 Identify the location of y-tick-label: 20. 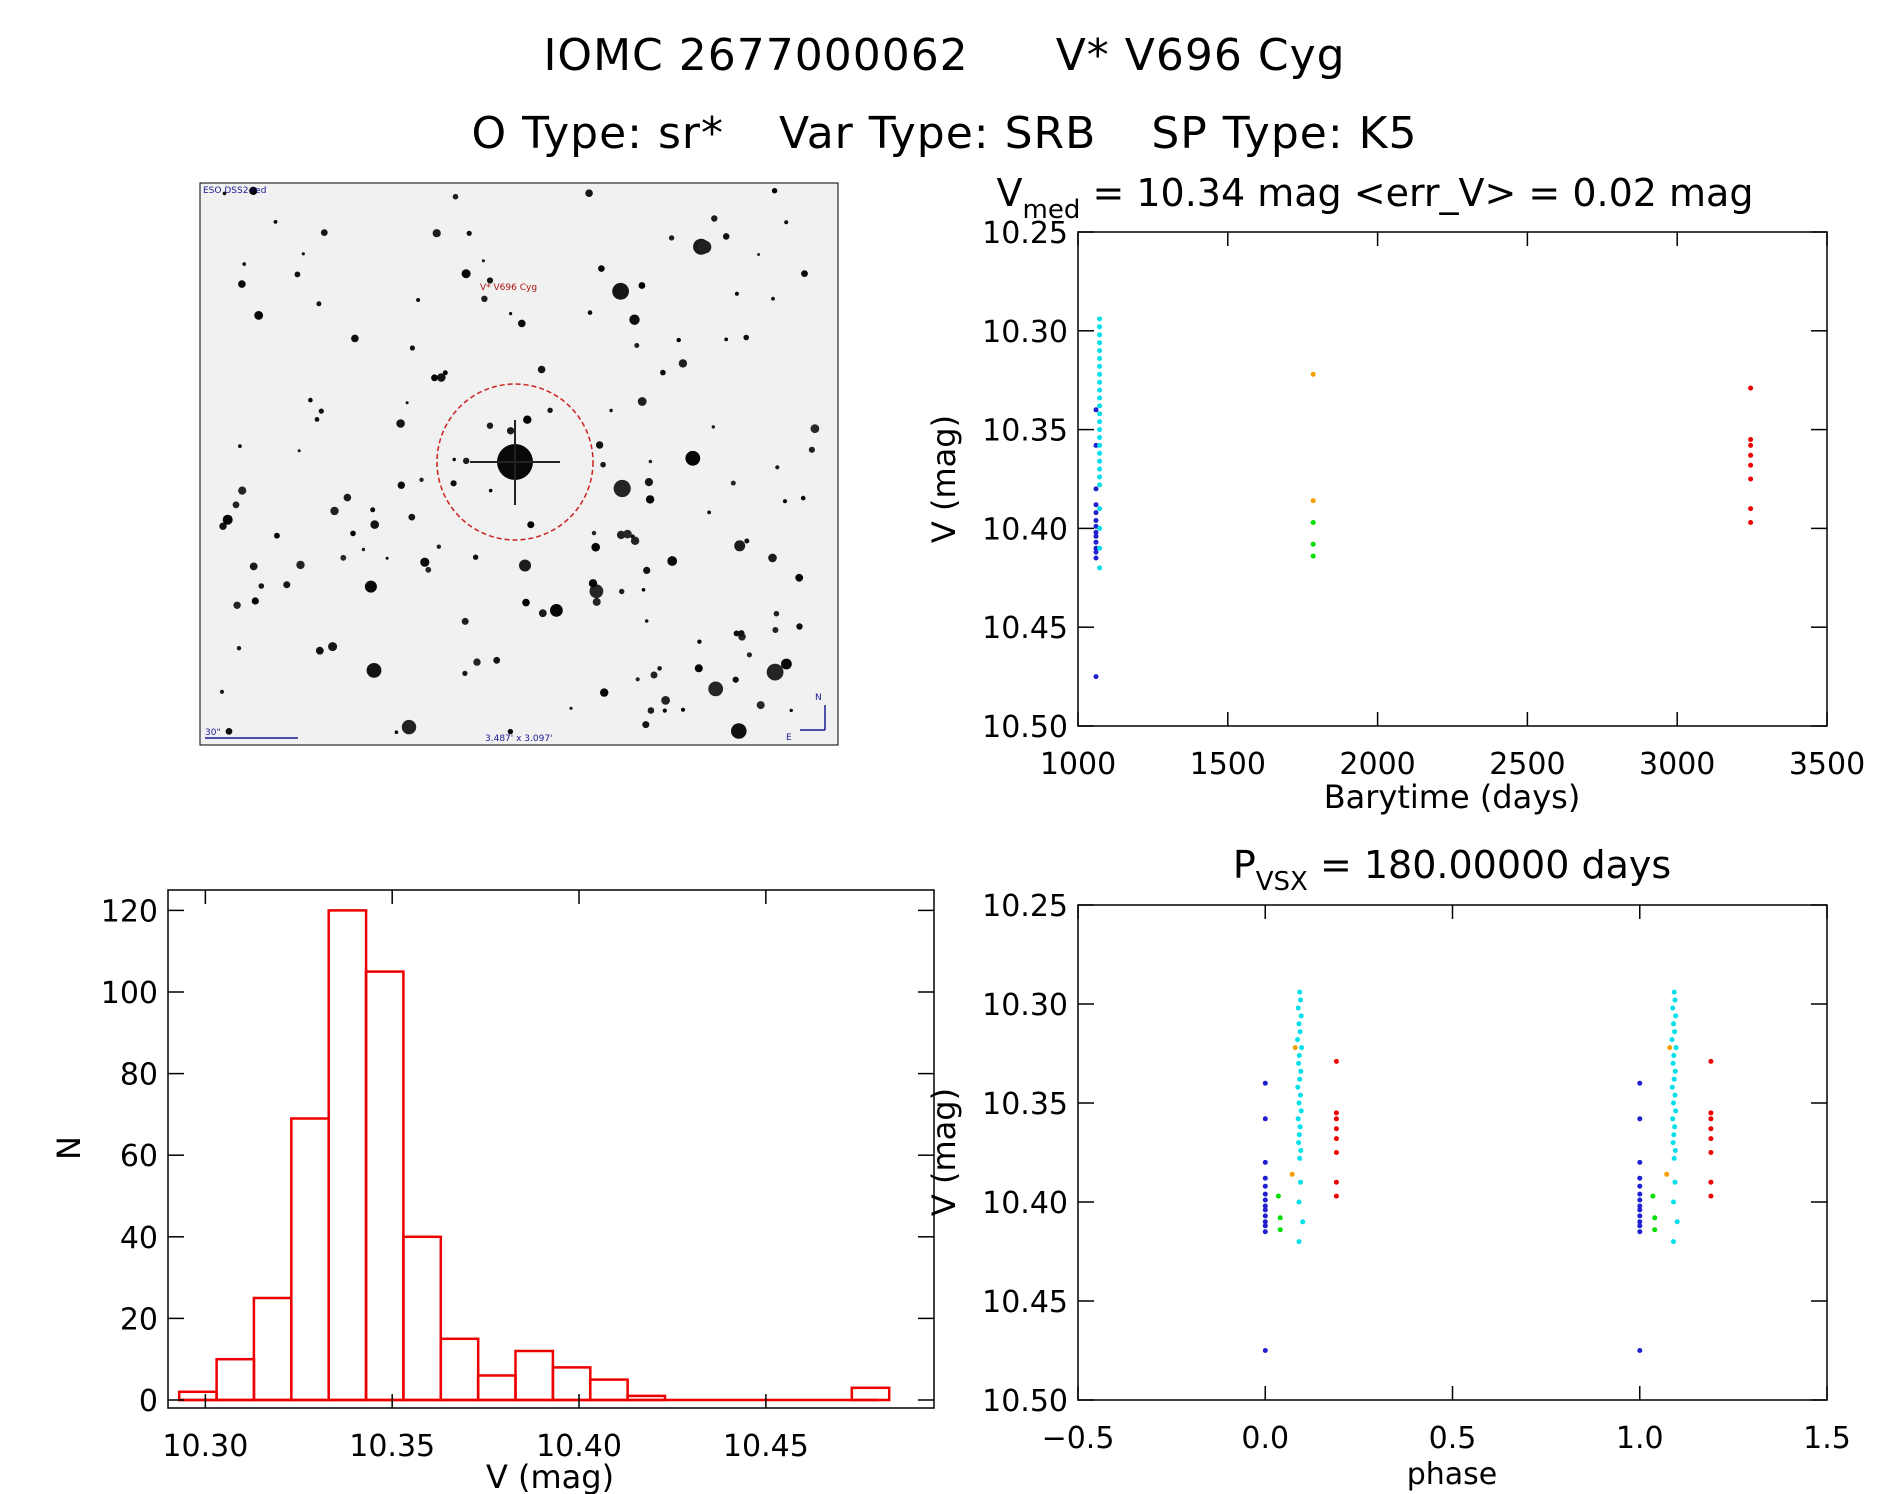
(139, 1319).